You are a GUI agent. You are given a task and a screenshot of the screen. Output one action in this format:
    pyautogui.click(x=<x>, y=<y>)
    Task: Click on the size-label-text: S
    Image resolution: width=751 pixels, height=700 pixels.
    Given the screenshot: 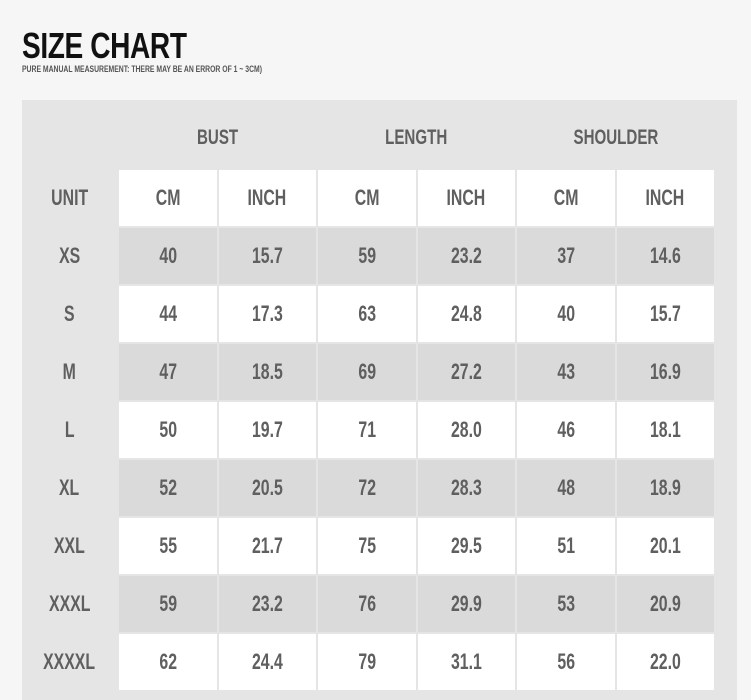 What is the action you would take?
    pyautogui.click(x=69, y=313)
    